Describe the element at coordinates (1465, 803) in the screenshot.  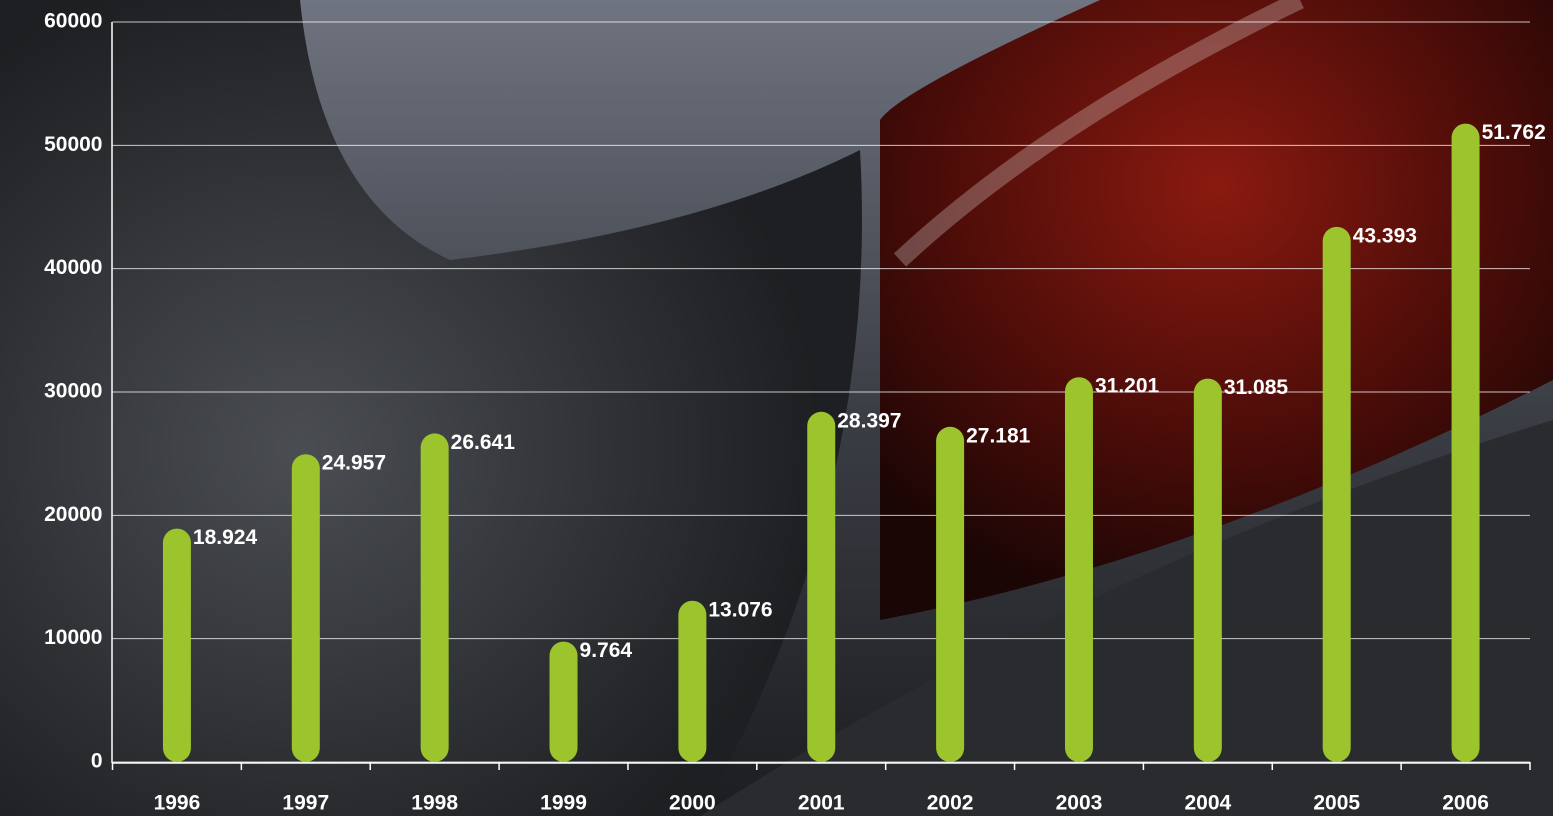
I see `x-tick-label: 2006` at that location.